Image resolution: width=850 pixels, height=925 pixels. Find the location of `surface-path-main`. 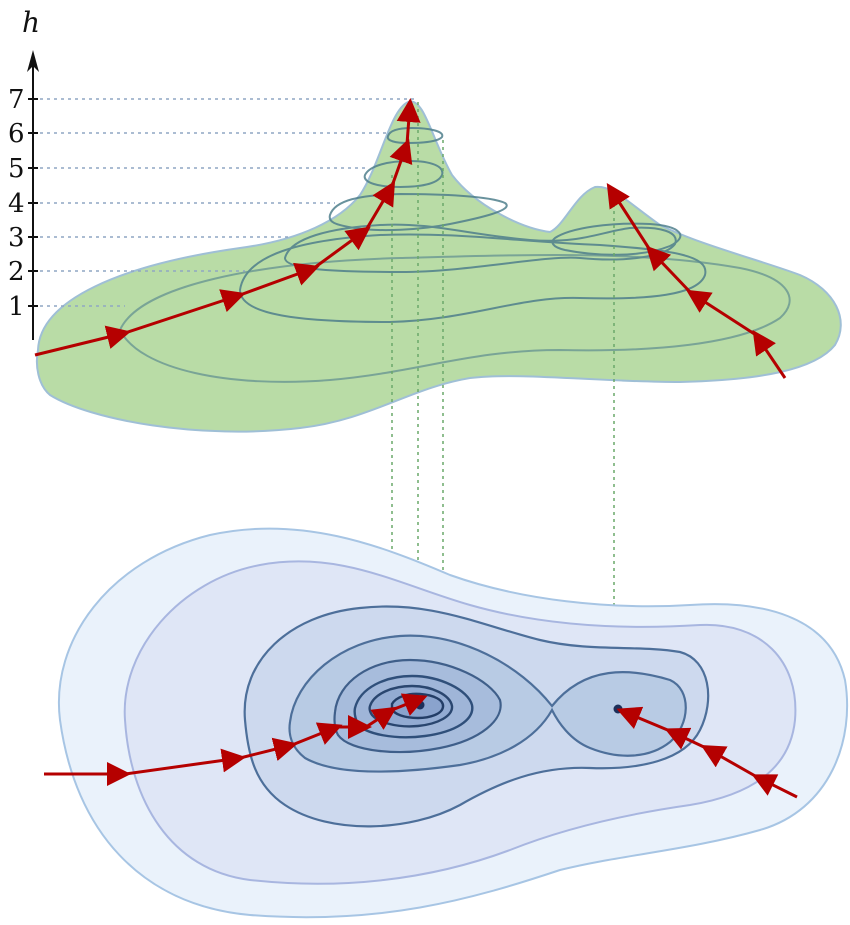

surface-path-main is located at coordinates (227, 227).